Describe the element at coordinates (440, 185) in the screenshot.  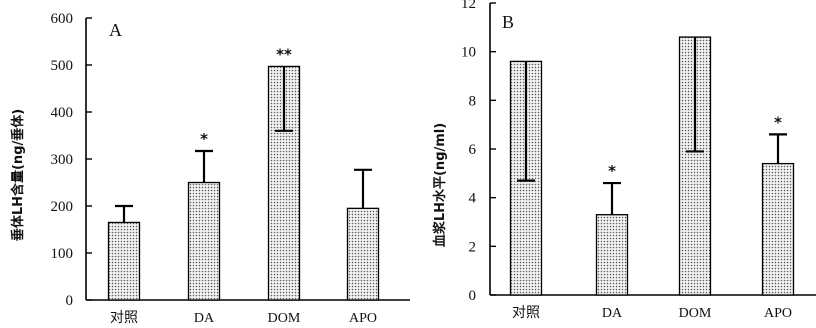
I see `y-axis-title-b: 血浆LH水平(ng/ml)` at that location.